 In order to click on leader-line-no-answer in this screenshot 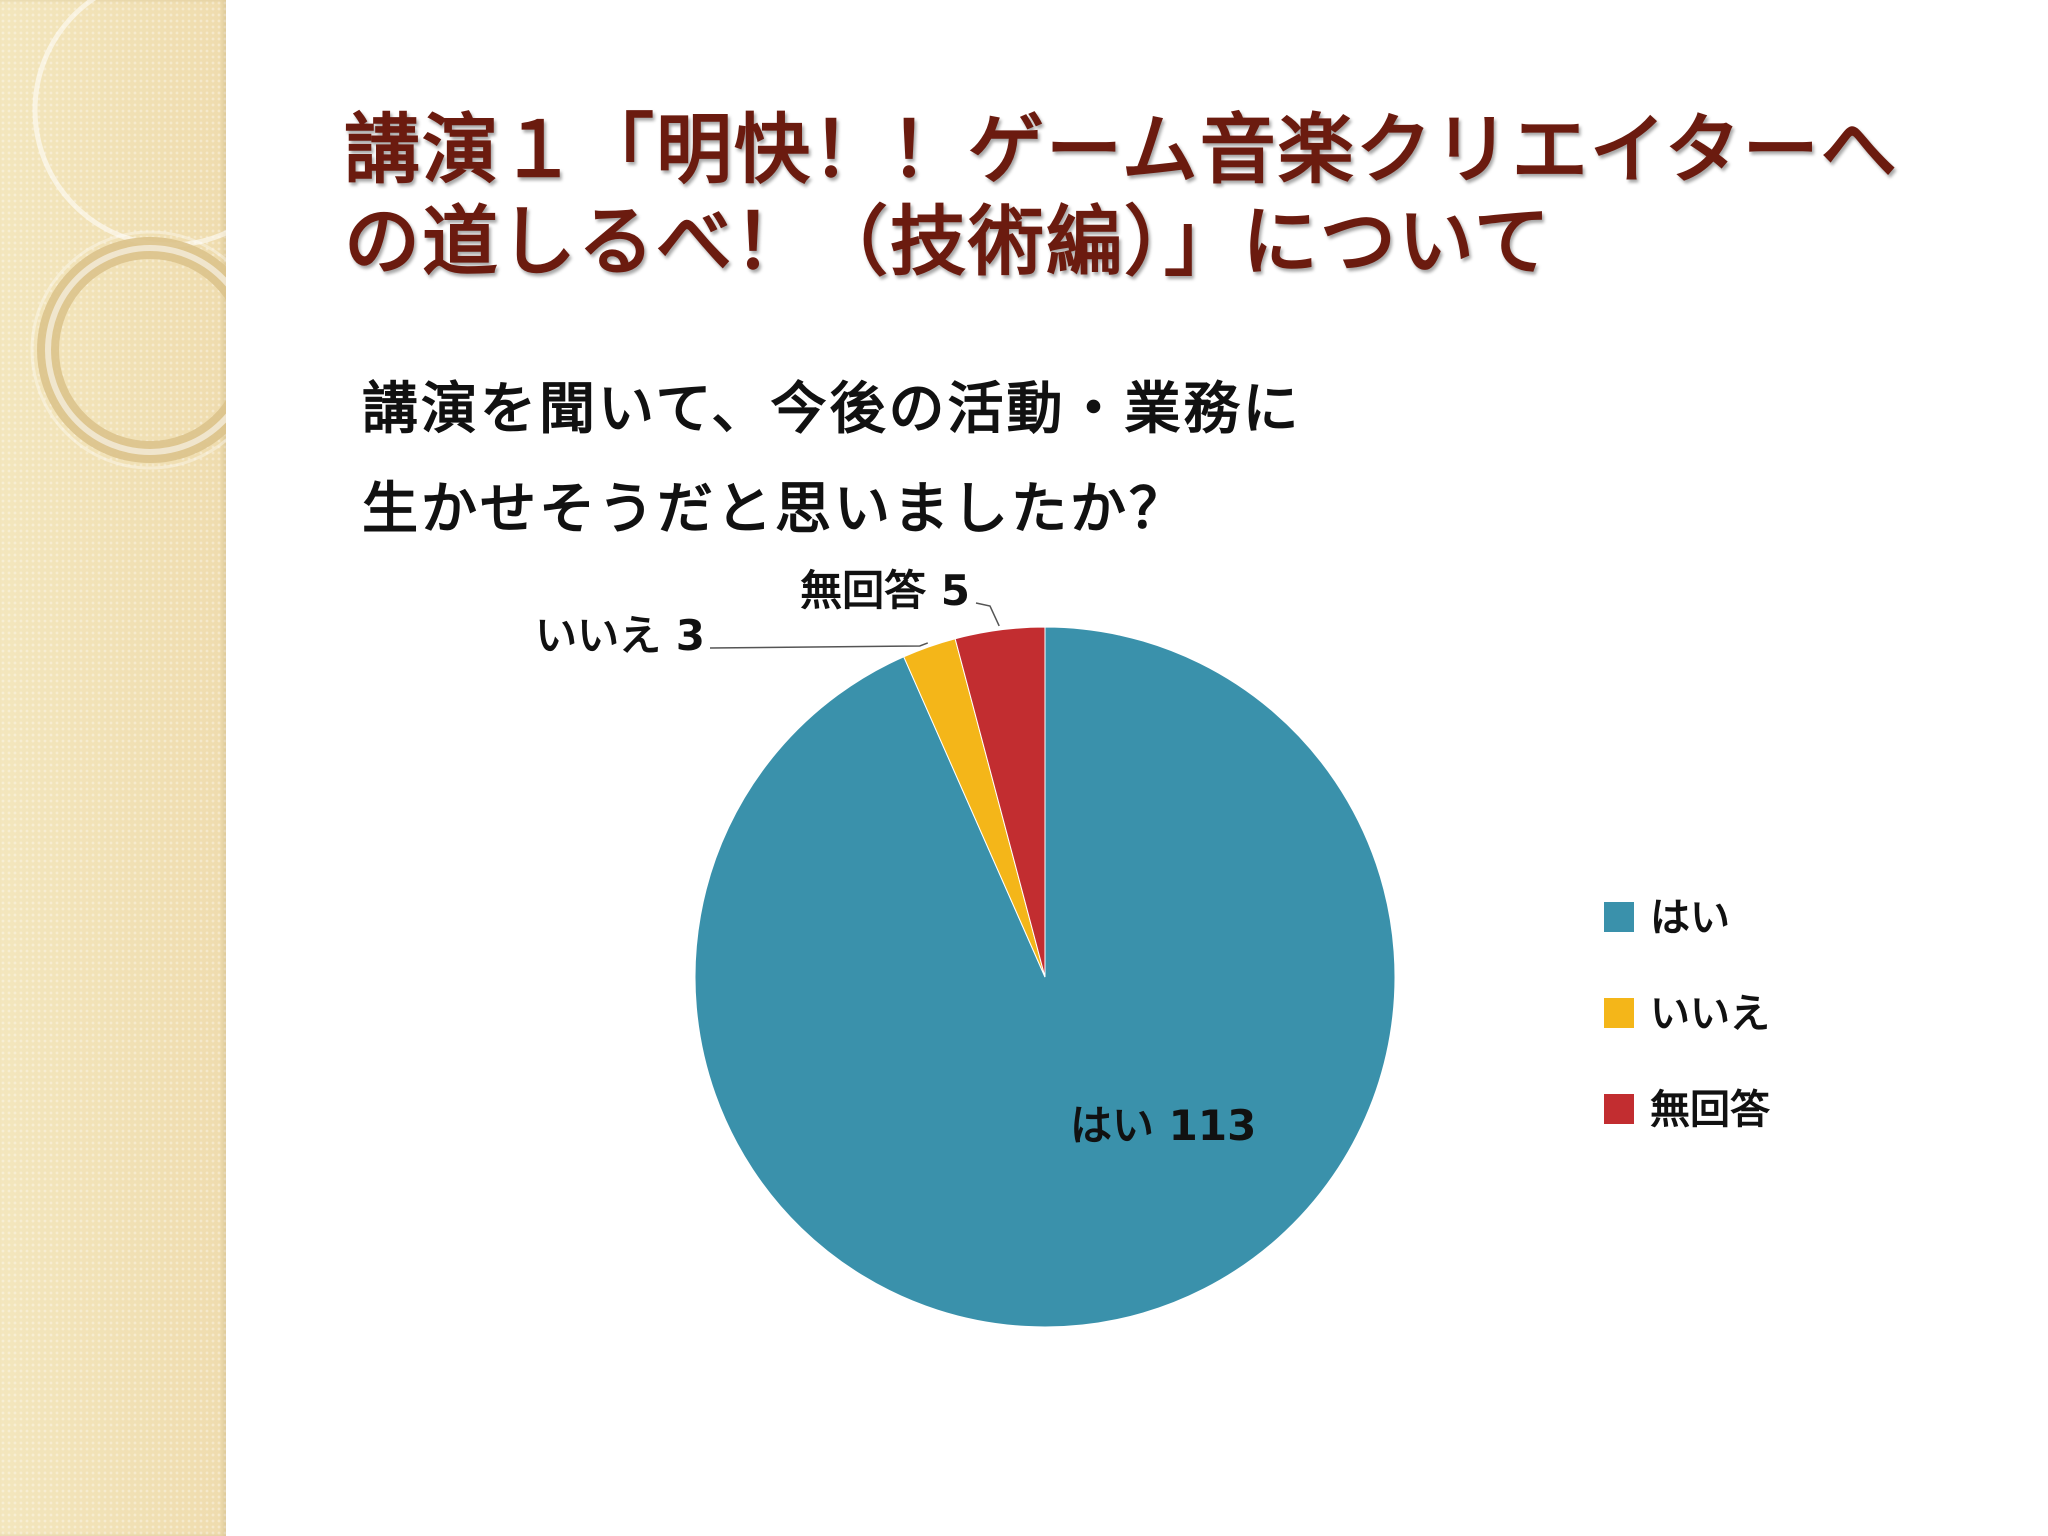, I will do `click(987, 614)`.